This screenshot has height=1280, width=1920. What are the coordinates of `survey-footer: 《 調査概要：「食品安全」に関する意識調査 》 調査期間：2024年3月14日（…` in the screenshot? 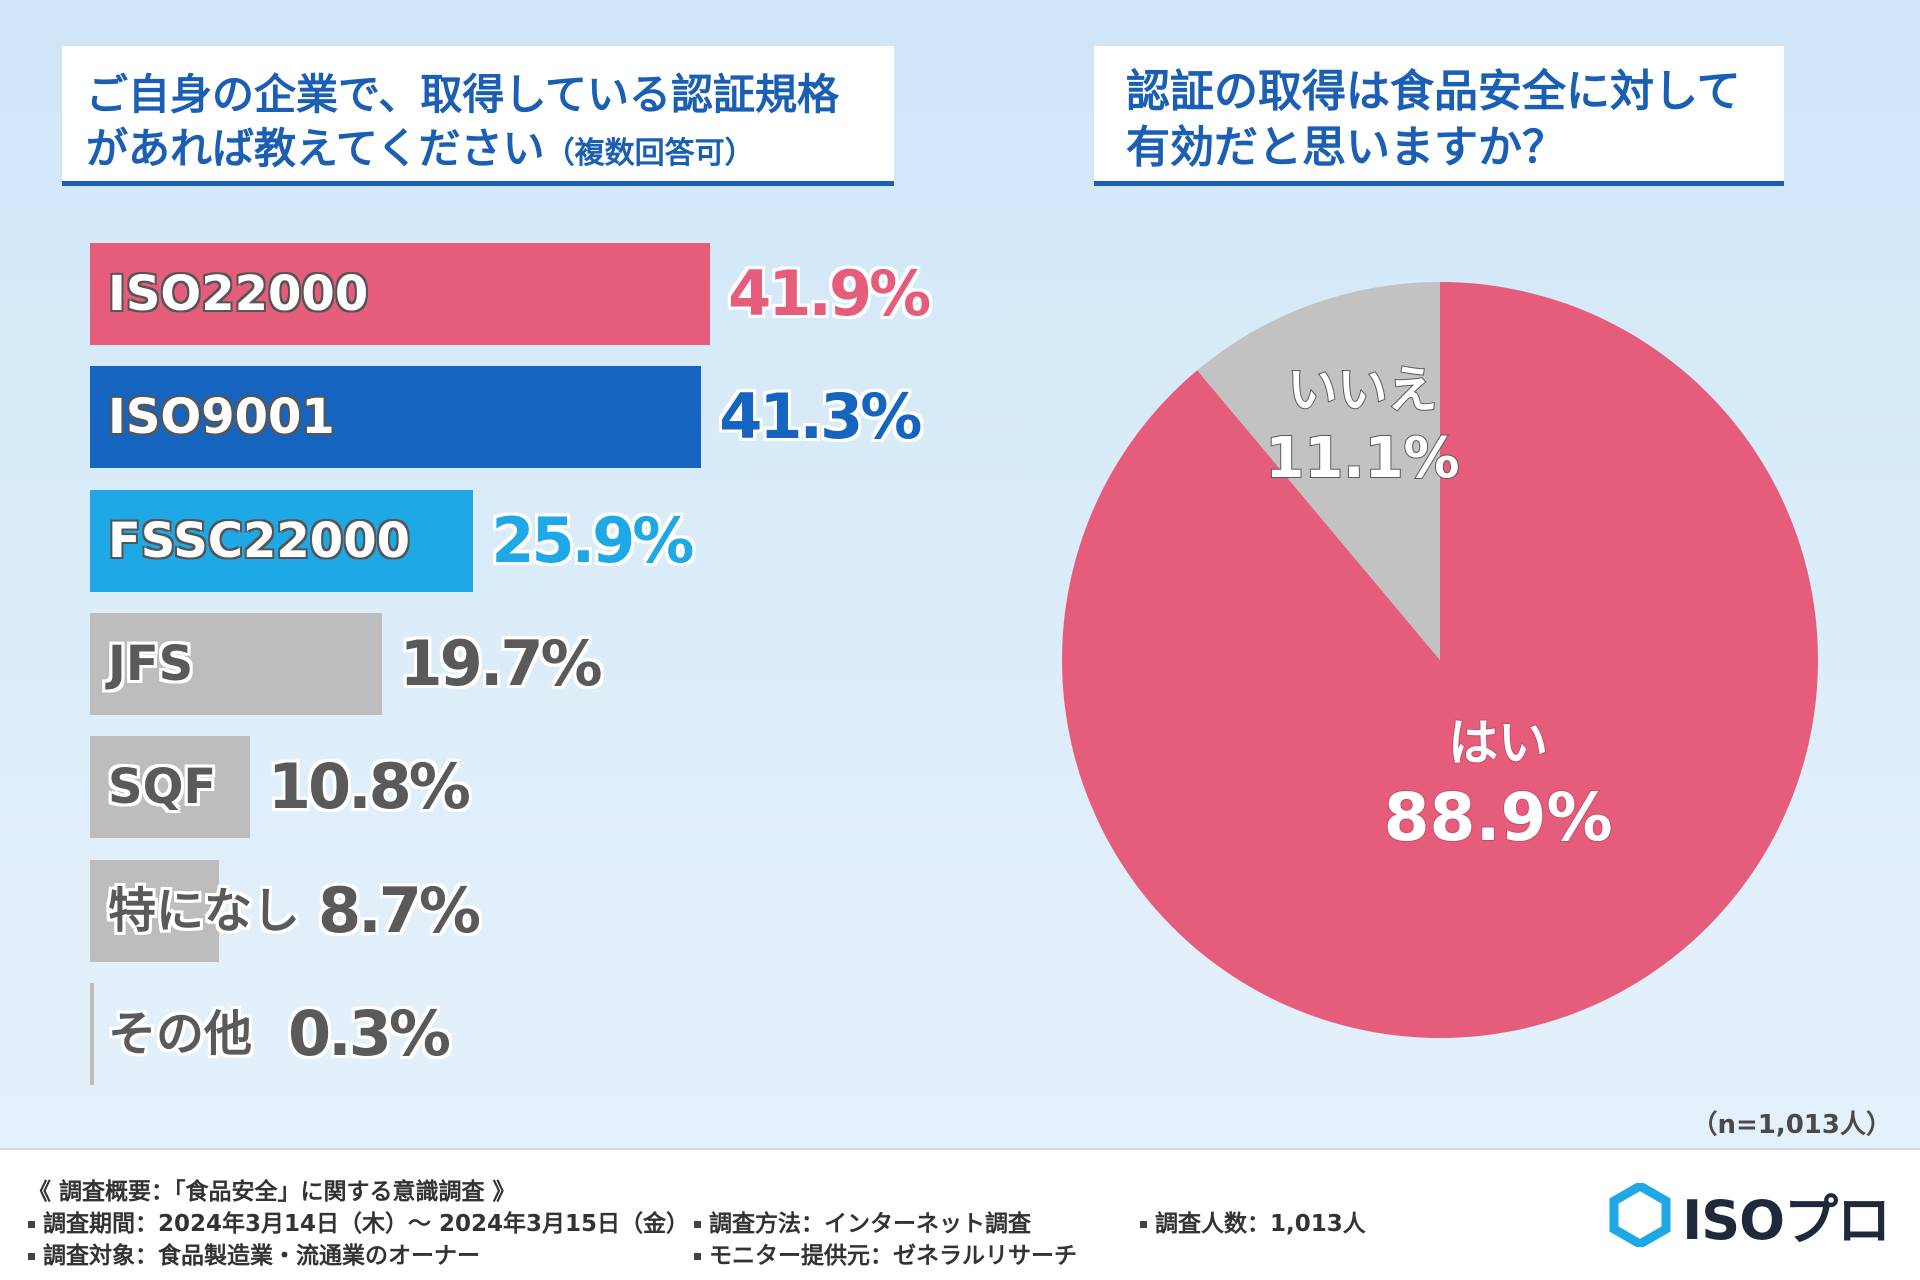 It's located at (960, 1214).